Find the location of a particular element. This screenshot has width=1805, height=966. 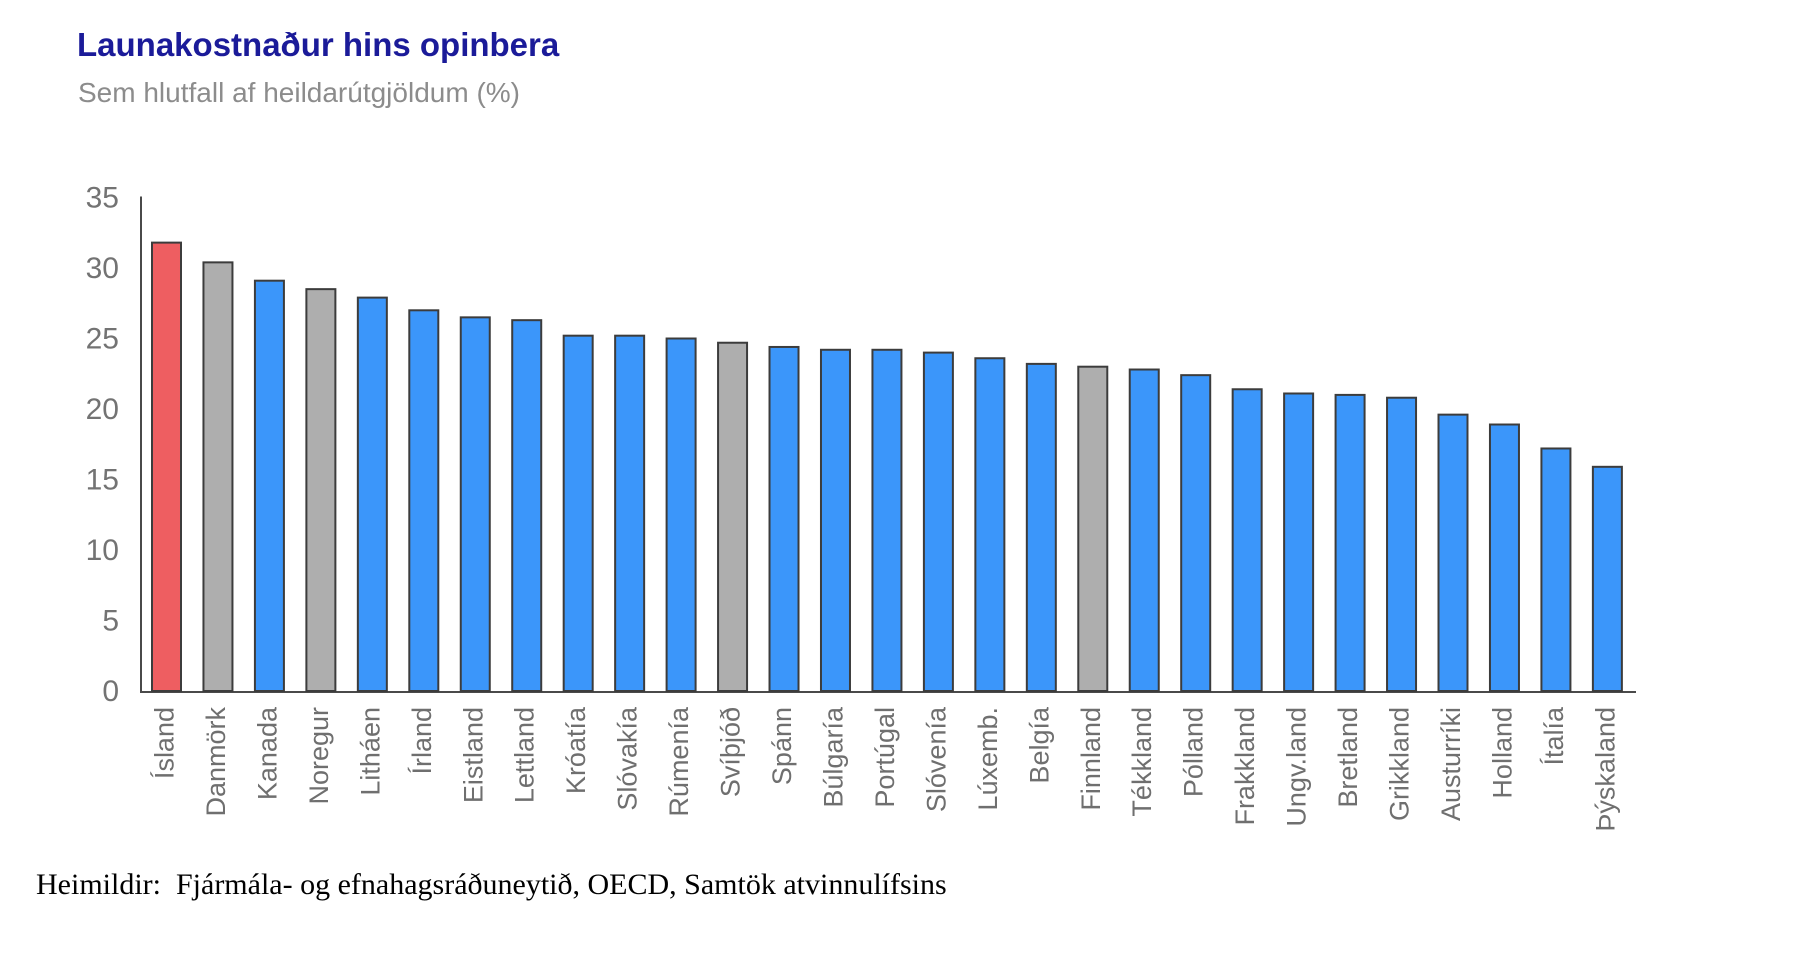

bar-frakkland is located at coordinates (1247, 540).